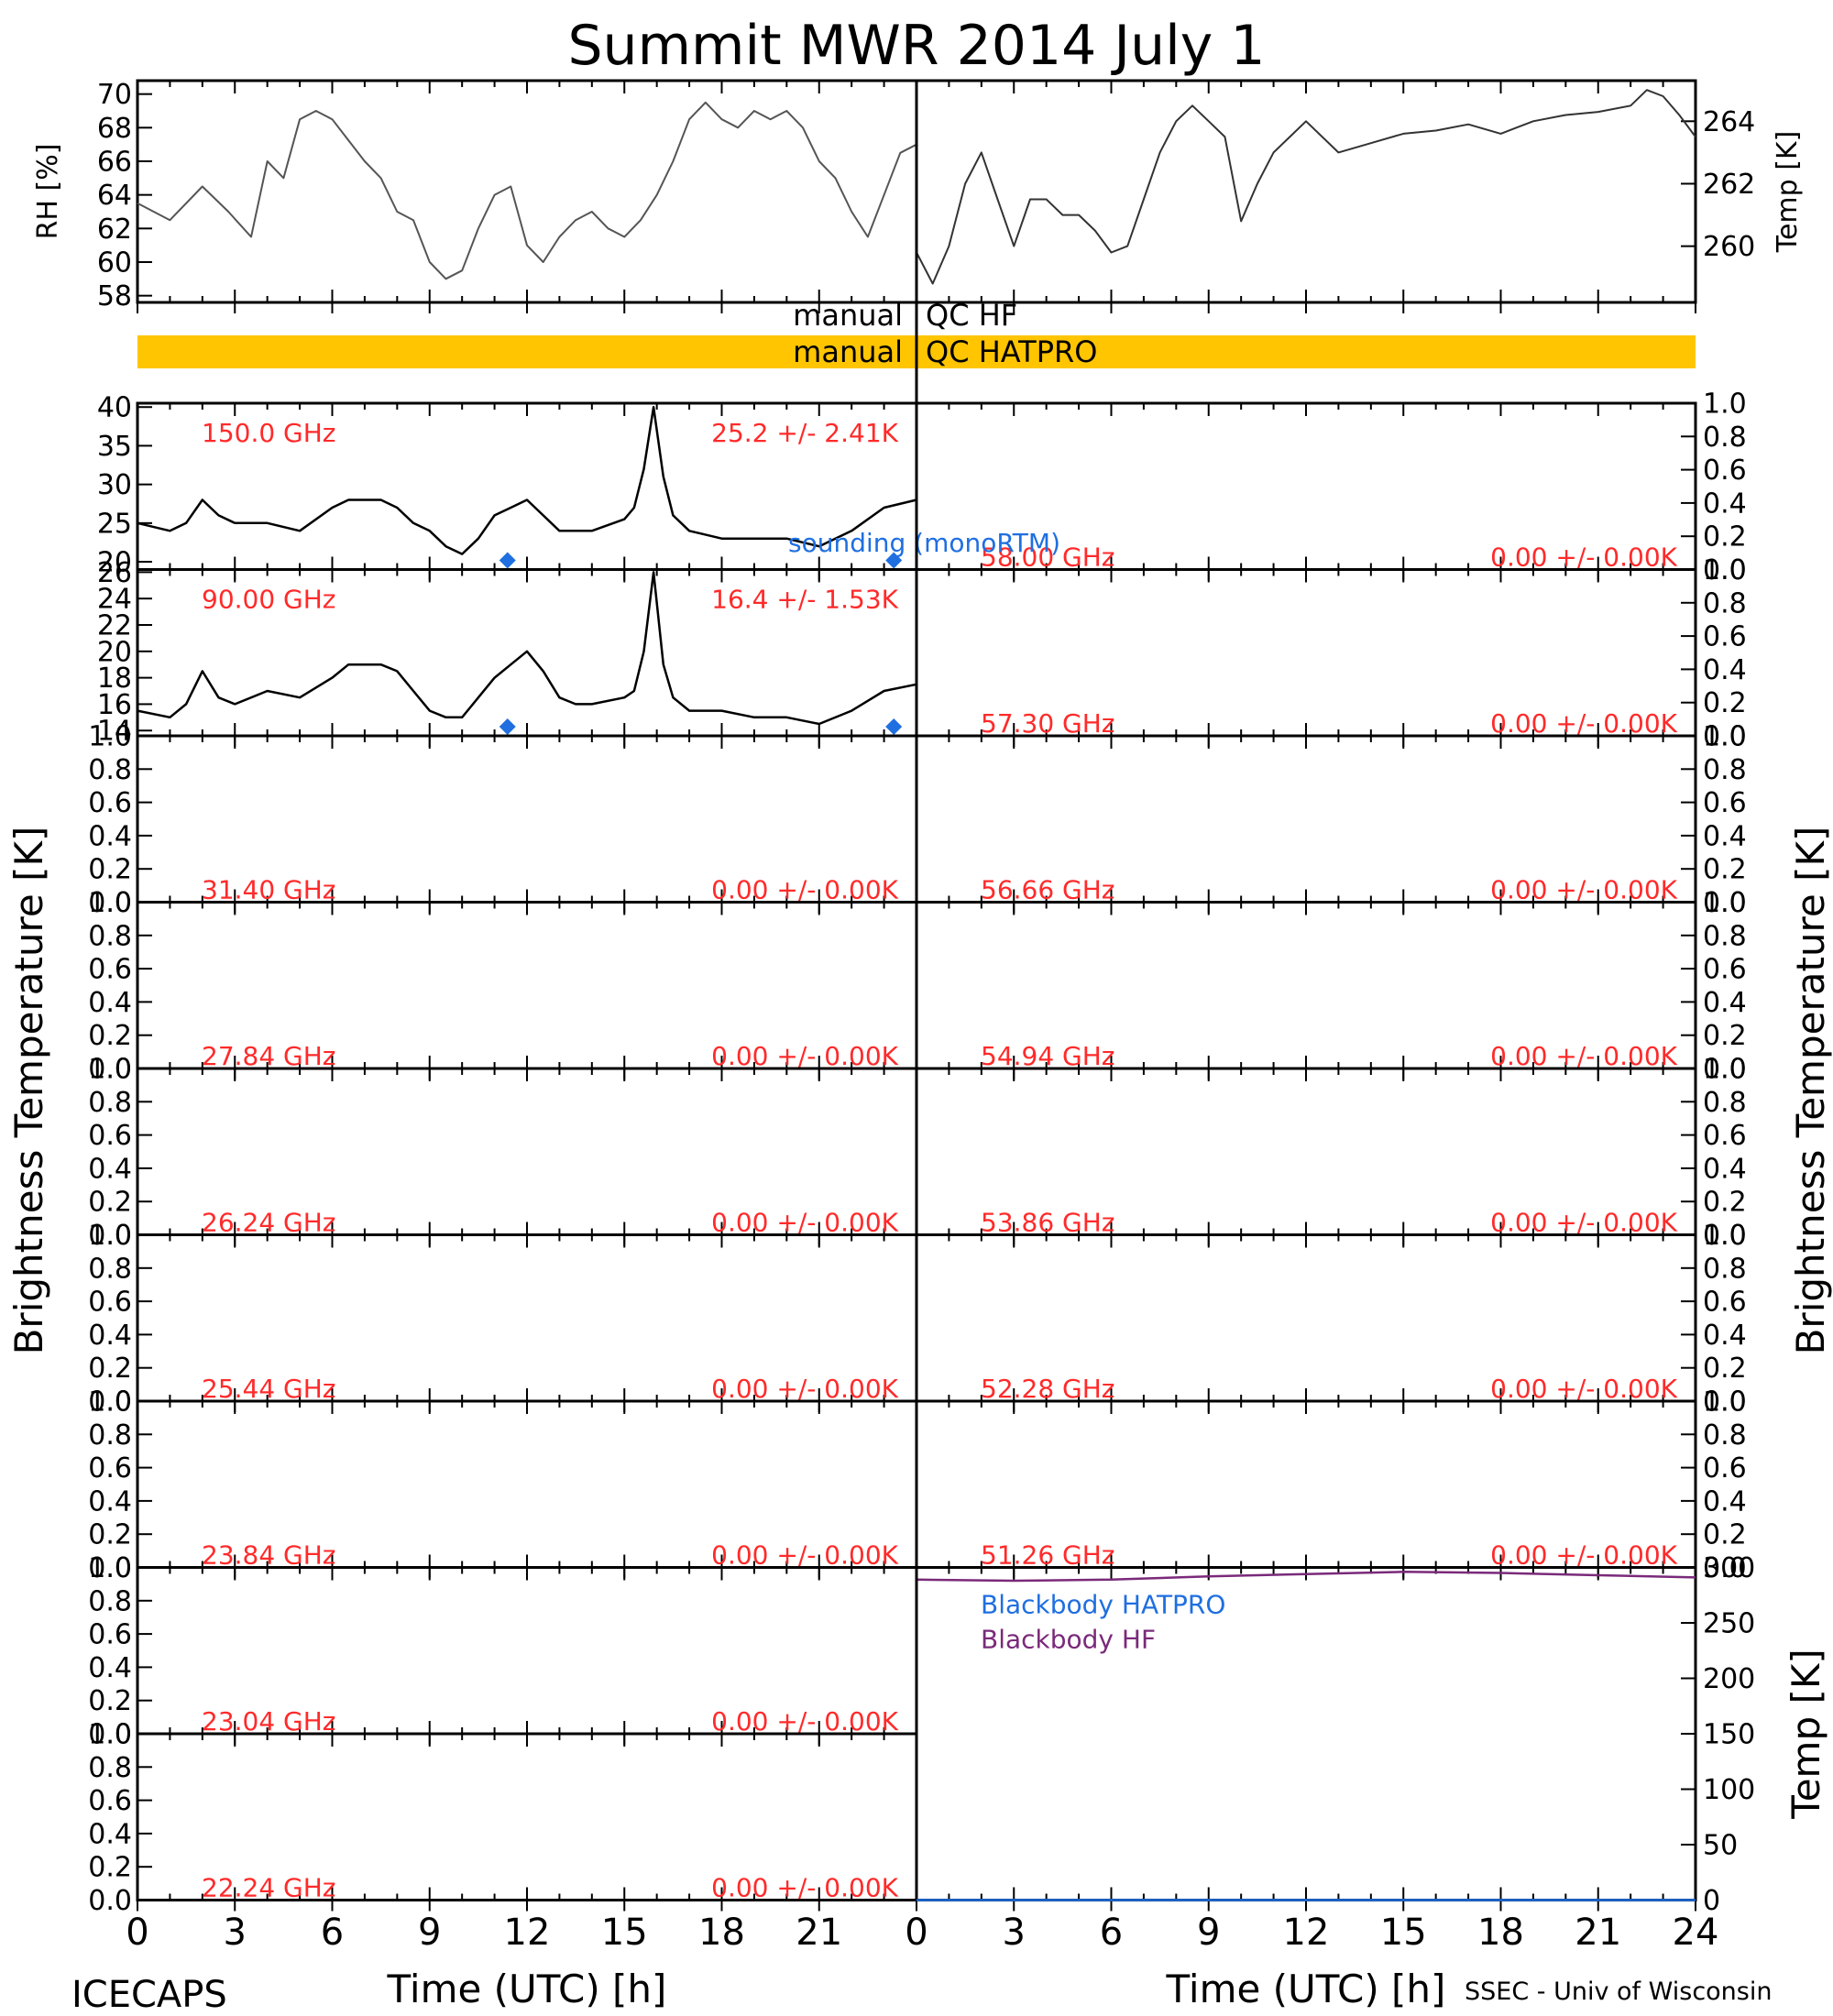 The width and height of the screenshot is (1833, 2016). Describe the element at coordinates (819, 1933) in the screenshot. I see `x-tick-label-left: 21` at that location.